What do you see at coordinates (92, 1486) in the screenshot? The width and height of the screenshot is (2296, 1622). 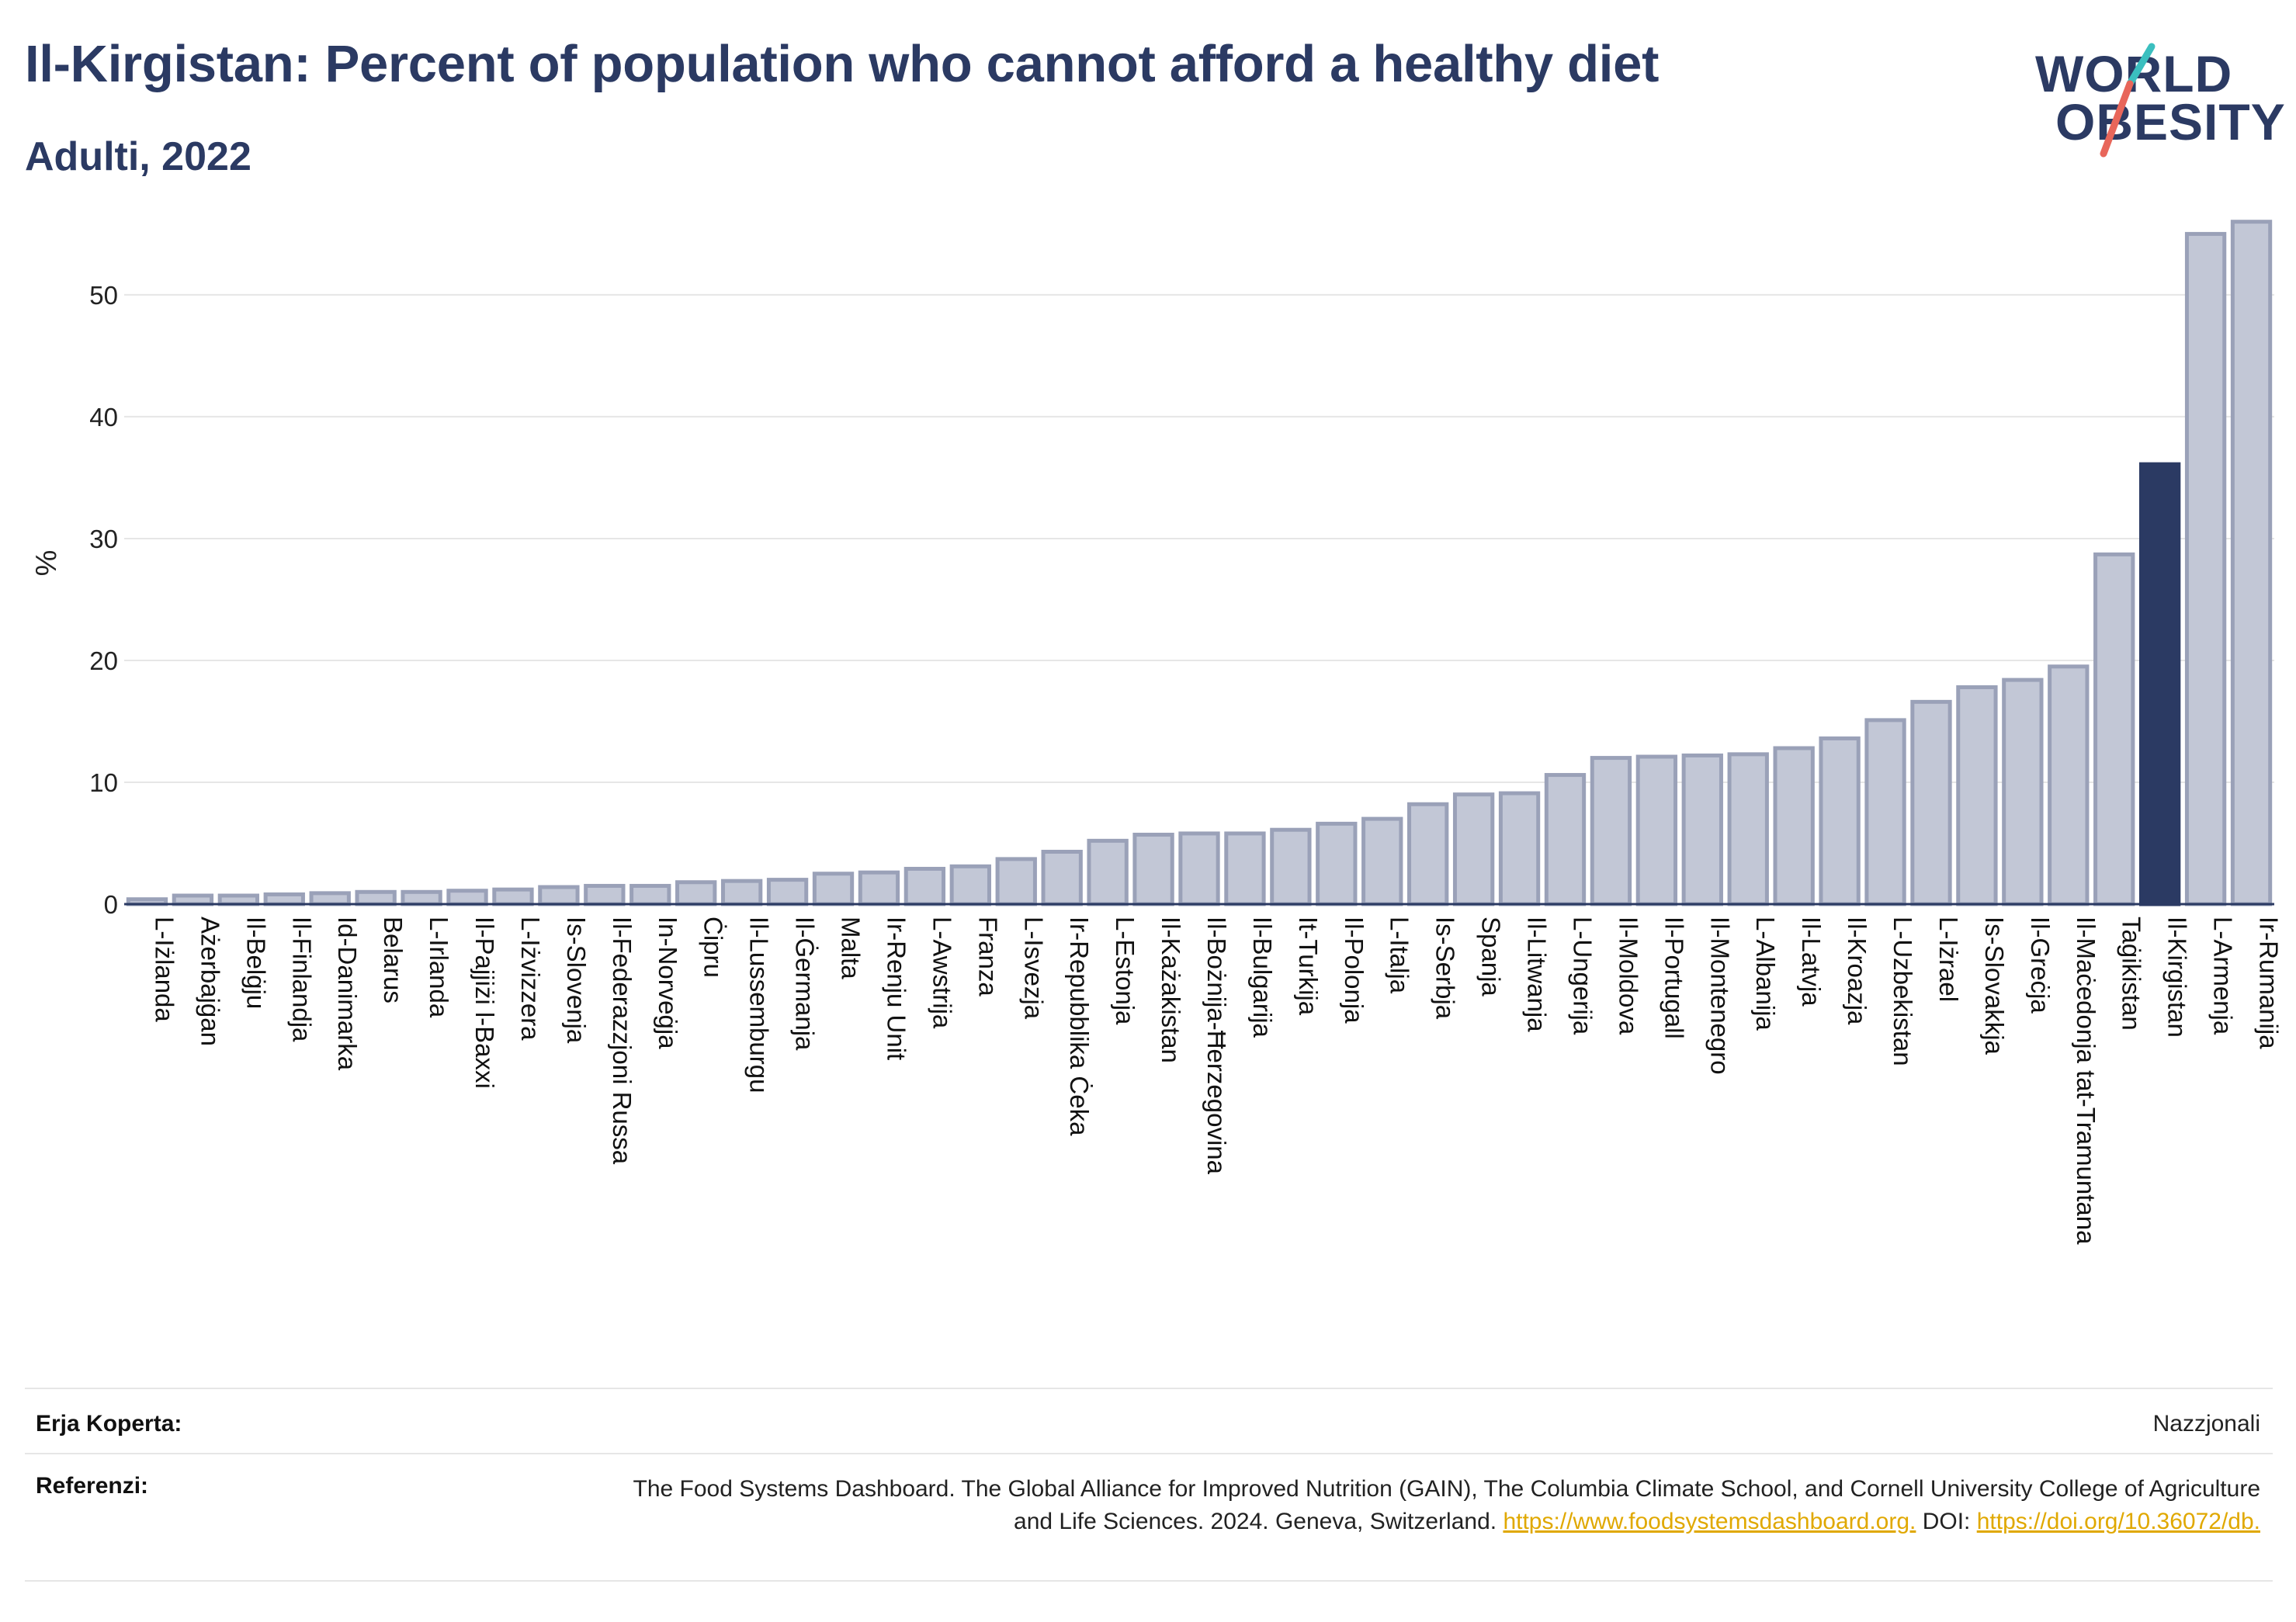 I see `references-label: Referenzi:` at bounding box center [92, 1486].